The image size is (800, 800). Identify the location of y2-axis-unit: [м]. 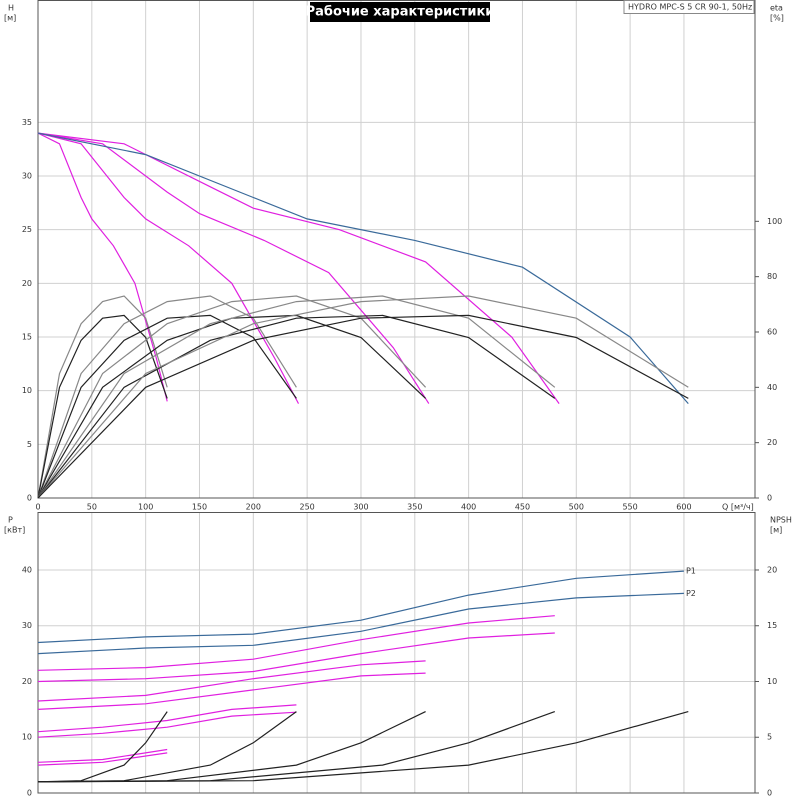
(776, 530).